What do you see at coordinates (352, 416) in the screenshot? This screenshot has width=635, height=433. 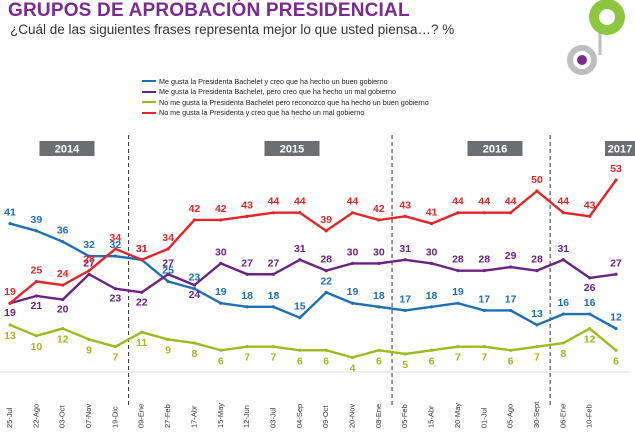 I see `tick-label: 20-Nov` at bounding box center [352, 416].